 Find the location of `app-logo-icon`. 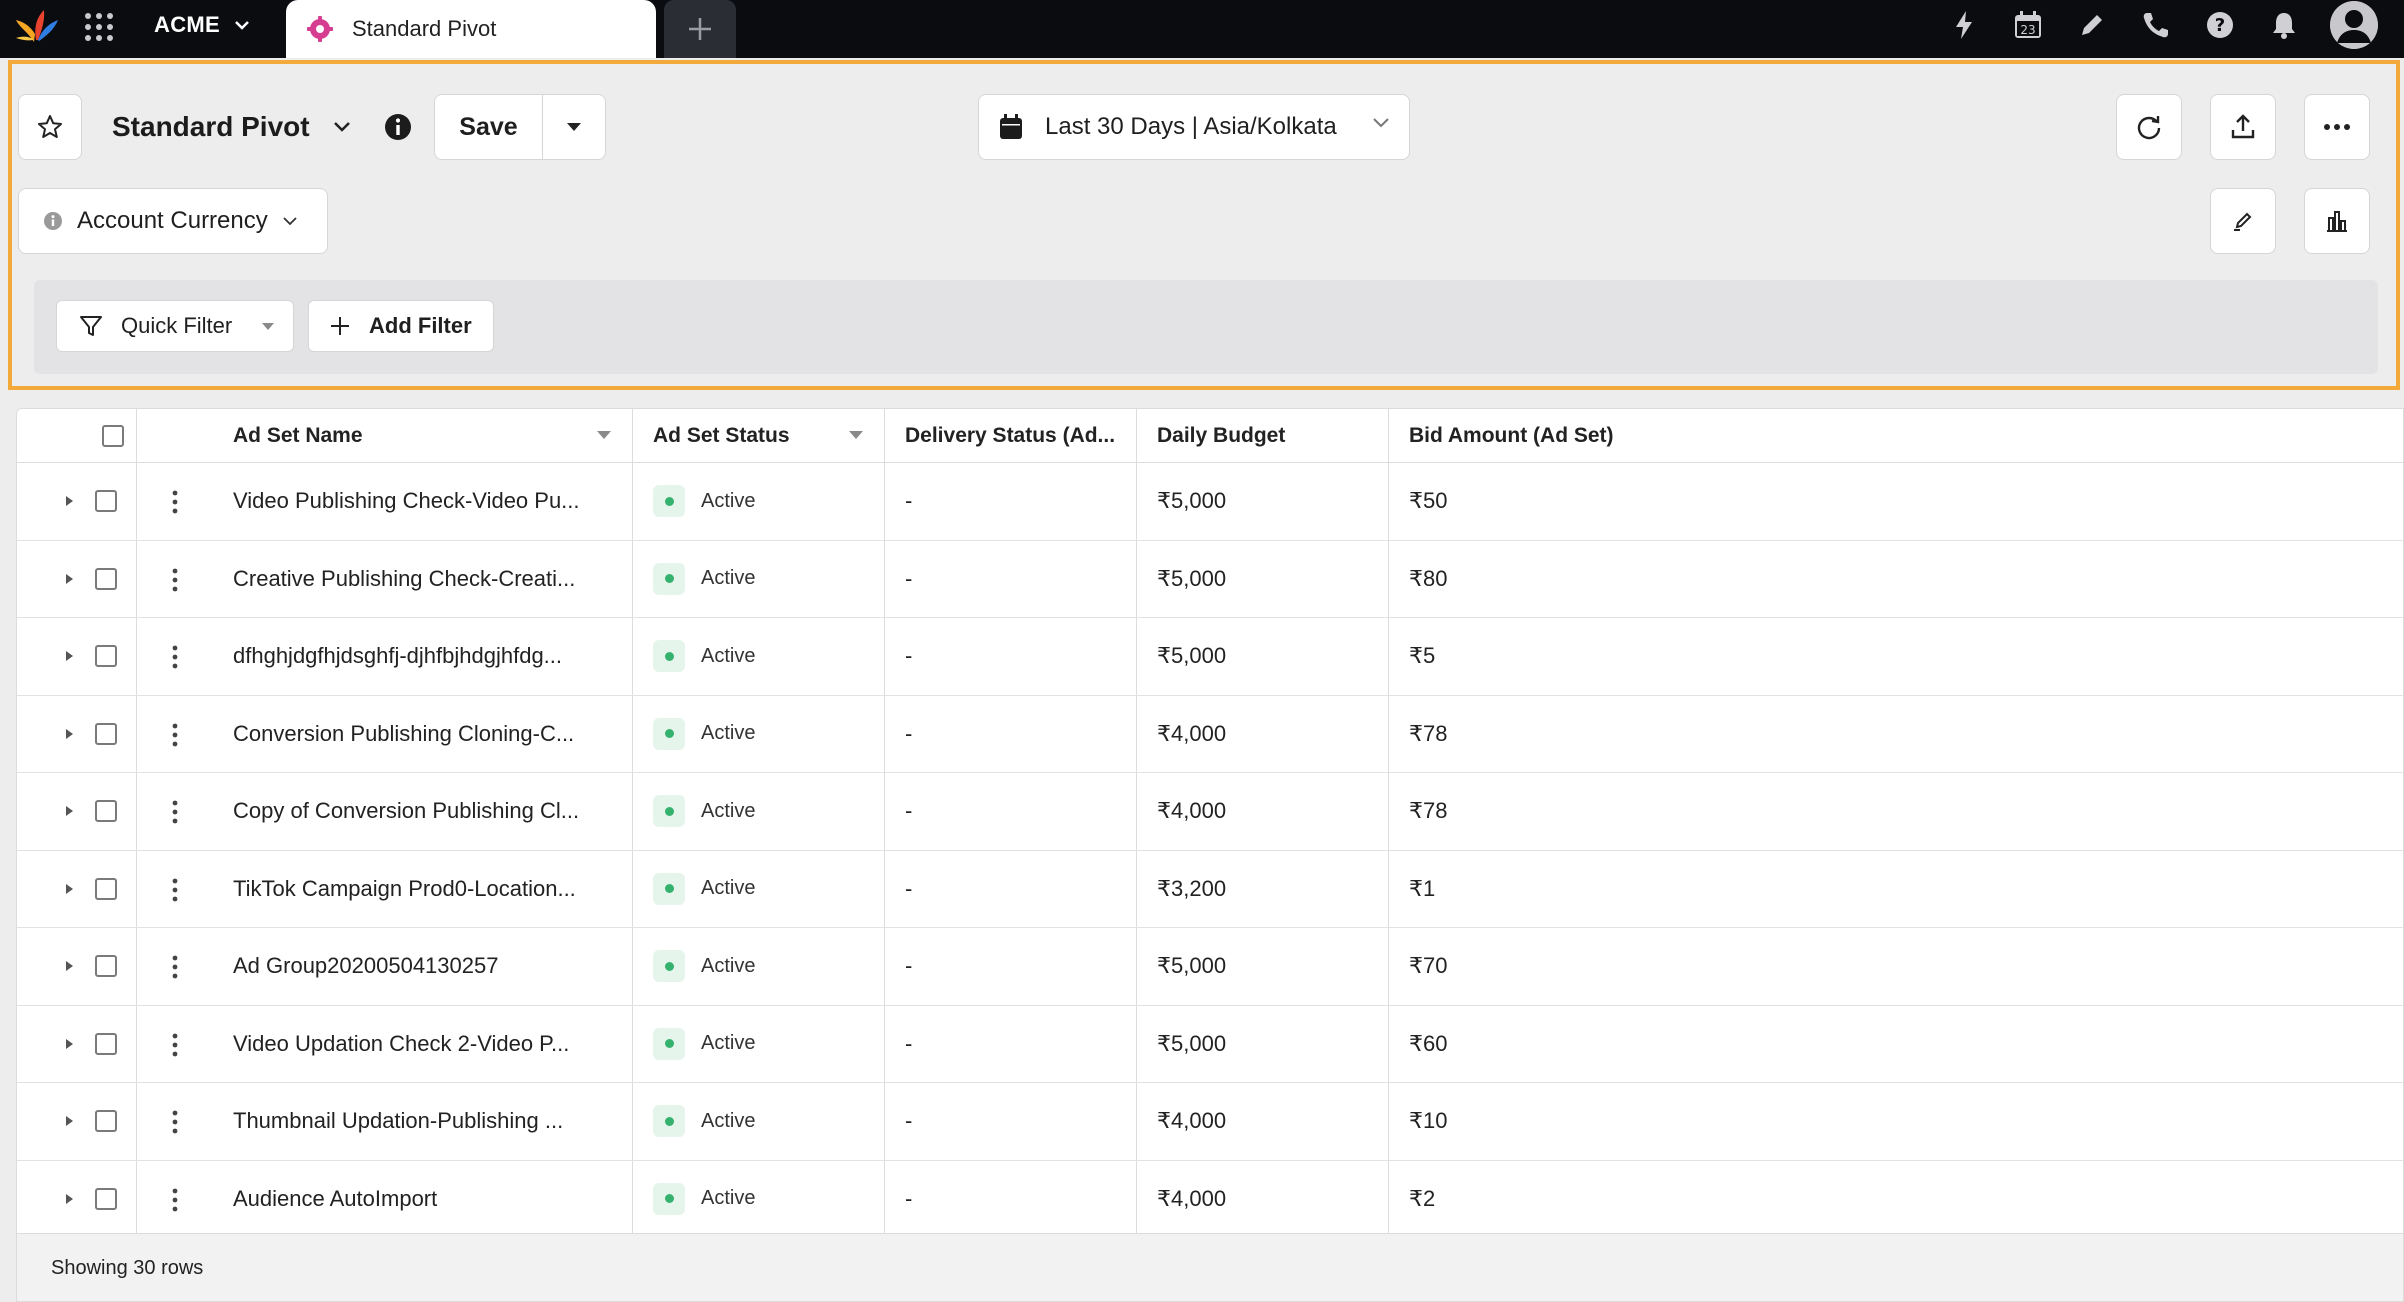

app-logo-icon is located at coordinates (37, 26).